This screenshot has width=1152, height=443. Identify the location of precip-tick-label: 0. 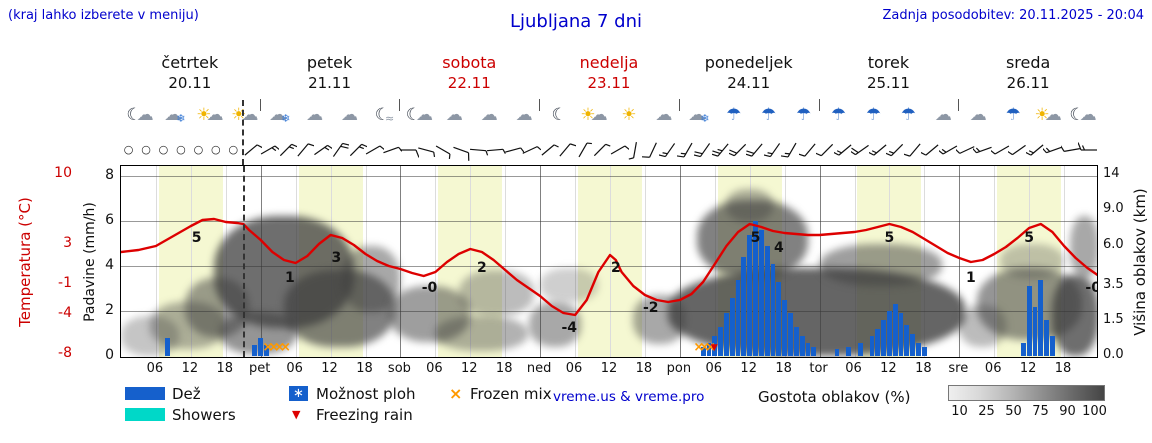
(109, 355).